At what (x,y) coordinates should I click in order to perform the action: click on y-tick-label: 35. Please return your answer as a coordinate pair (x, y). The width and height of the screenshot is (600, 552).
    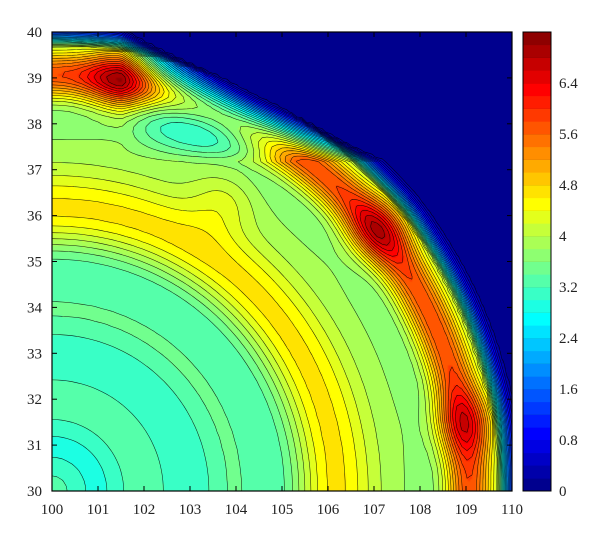
    Looking at the image, I should click on (34, 263).